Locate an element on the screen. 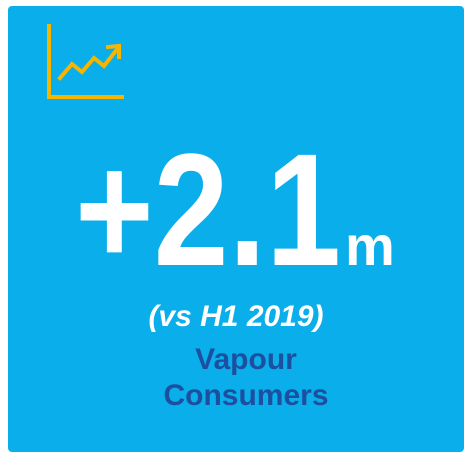  icon-arrowhead is located at coordinates (113, 51).